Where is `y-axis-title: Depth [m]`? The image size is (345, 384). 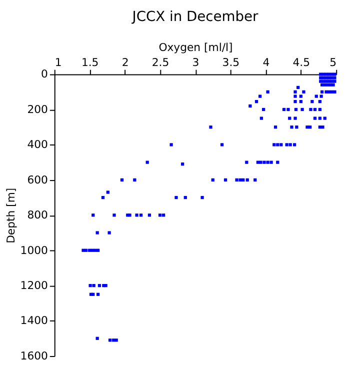 y-axis-title: Depth [m] is located at coordinates (11, 216).